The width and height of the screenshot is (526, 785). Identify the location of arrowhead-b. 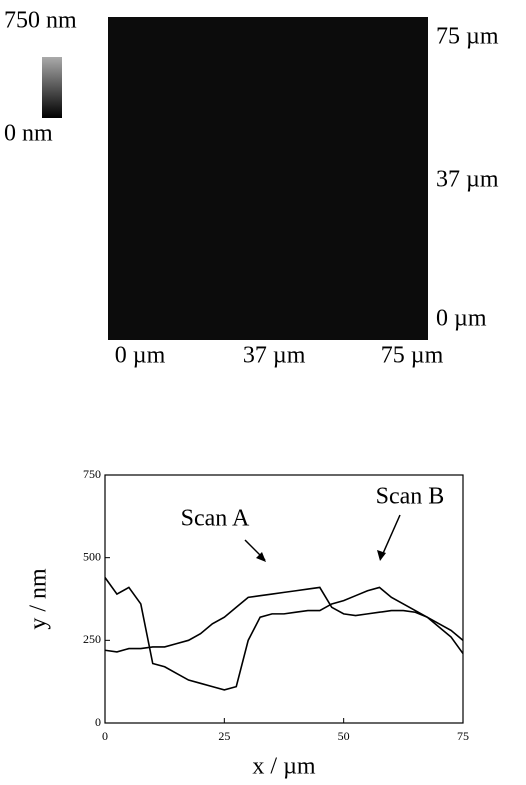
(381, 555).